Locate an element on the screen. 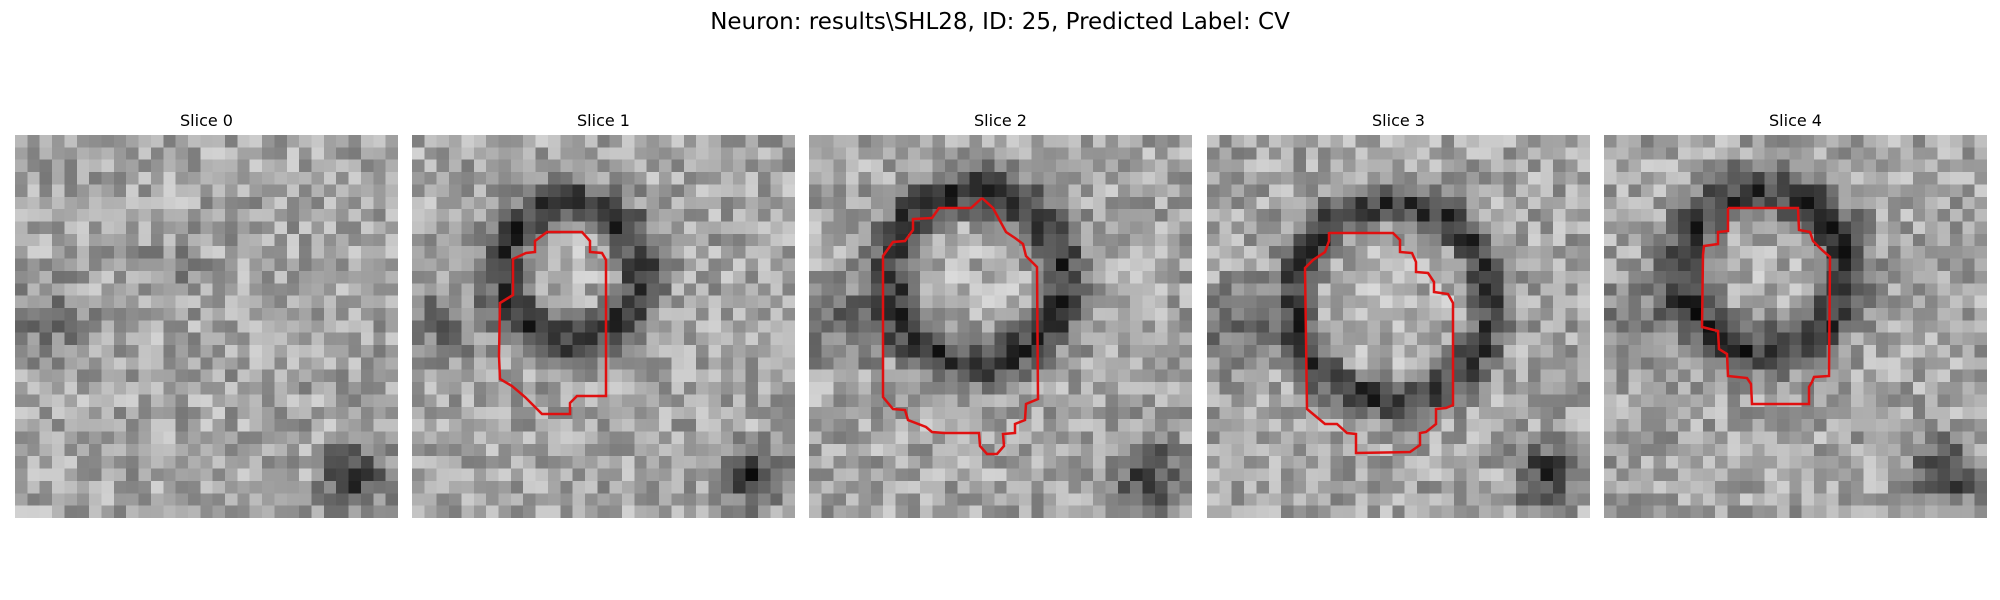 Image resolution: width=2000 pixels, height=600 pixels. slice-title: Slice 2 is located at coordinates (1000, 120).